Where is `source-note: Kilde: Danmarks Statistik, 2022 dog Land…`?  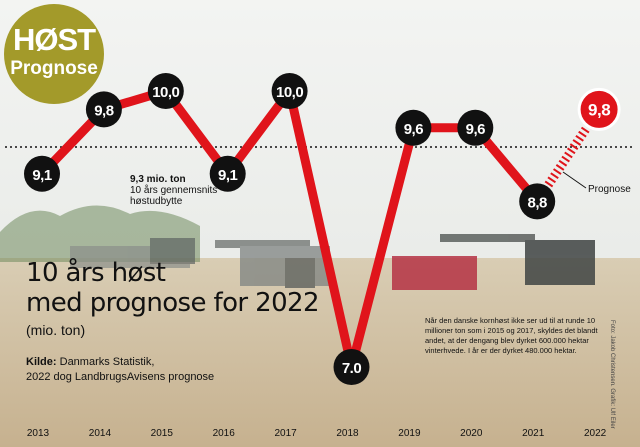 source-note: Kilde: Danmarks Statistik, 2022 dog Land… is located at coordinates (120, 370).